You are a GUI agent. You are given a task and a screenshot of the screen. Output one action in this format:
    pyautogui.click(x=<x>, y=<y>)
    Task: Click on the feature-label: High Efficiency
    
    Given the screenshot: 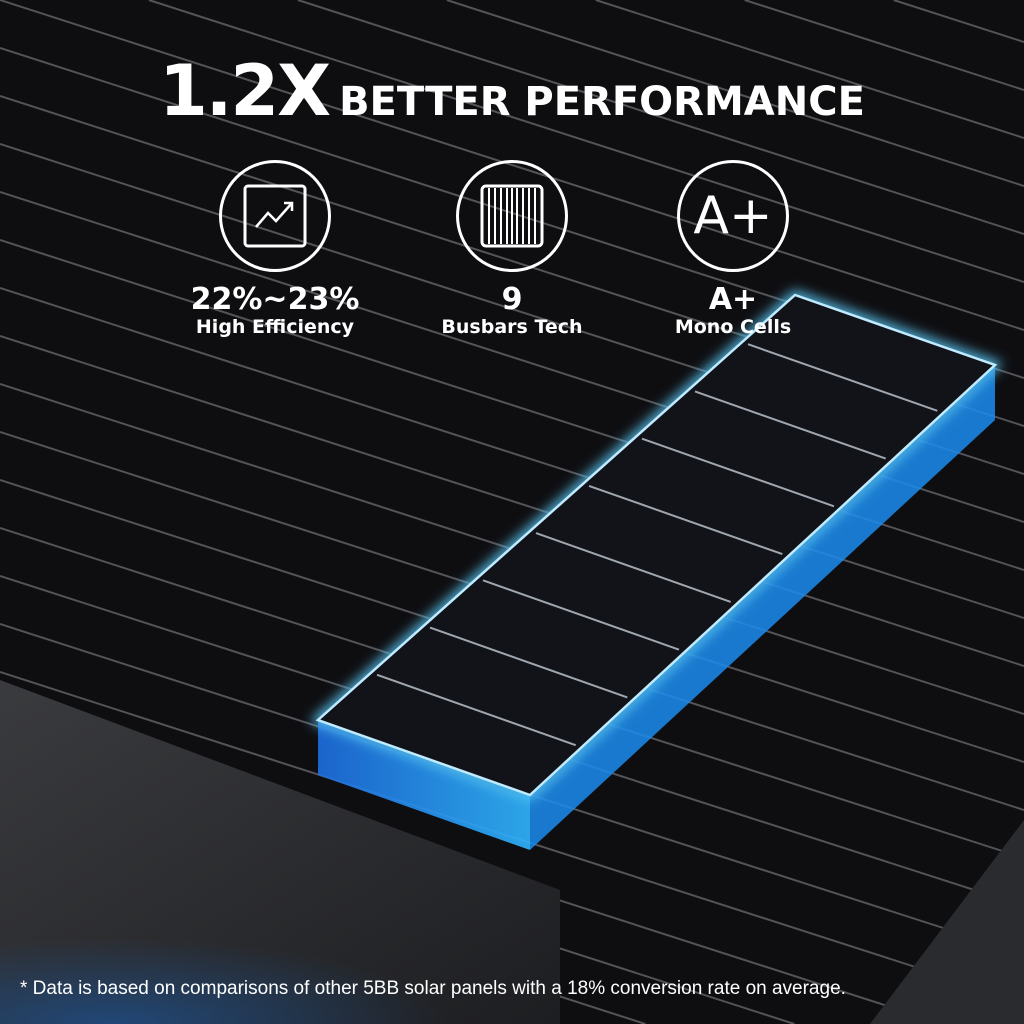 What is the action you would take?
    pyautogui.click(x=275, y=327)
    